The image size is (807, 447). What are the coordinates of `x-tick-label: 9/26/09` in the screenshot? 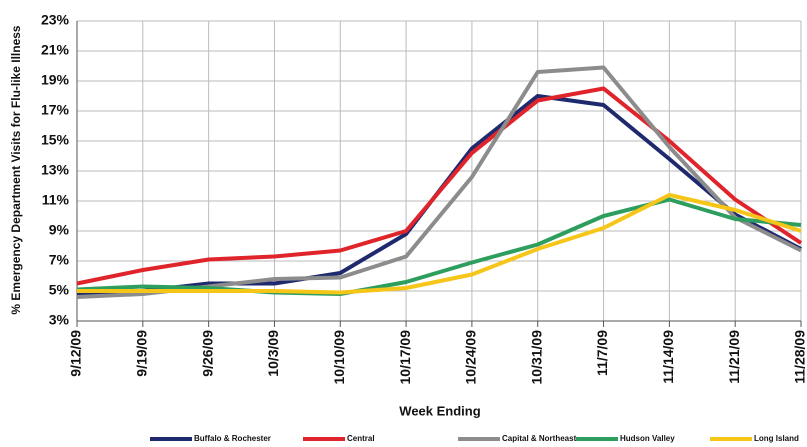 It's located at (207, 353).